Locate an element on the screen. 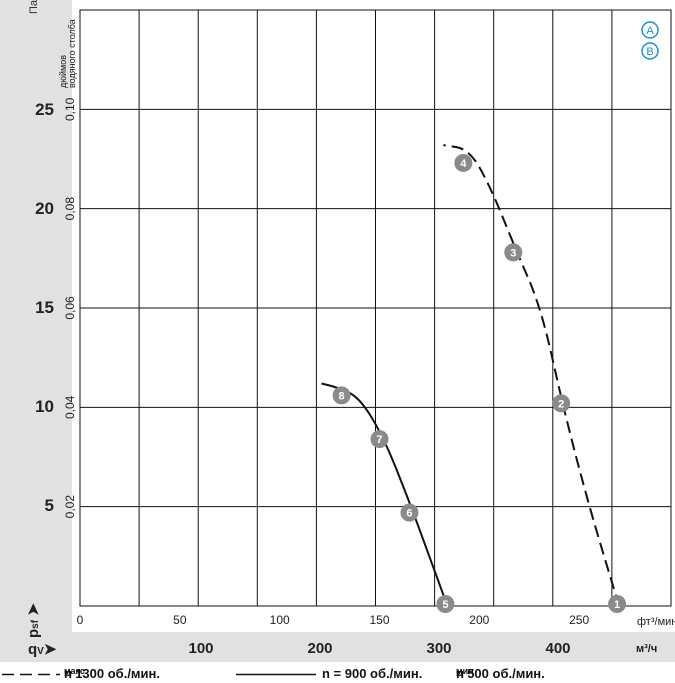 The image size is (675, 683). marker-label-B: B is located at coordinates (649, 52).